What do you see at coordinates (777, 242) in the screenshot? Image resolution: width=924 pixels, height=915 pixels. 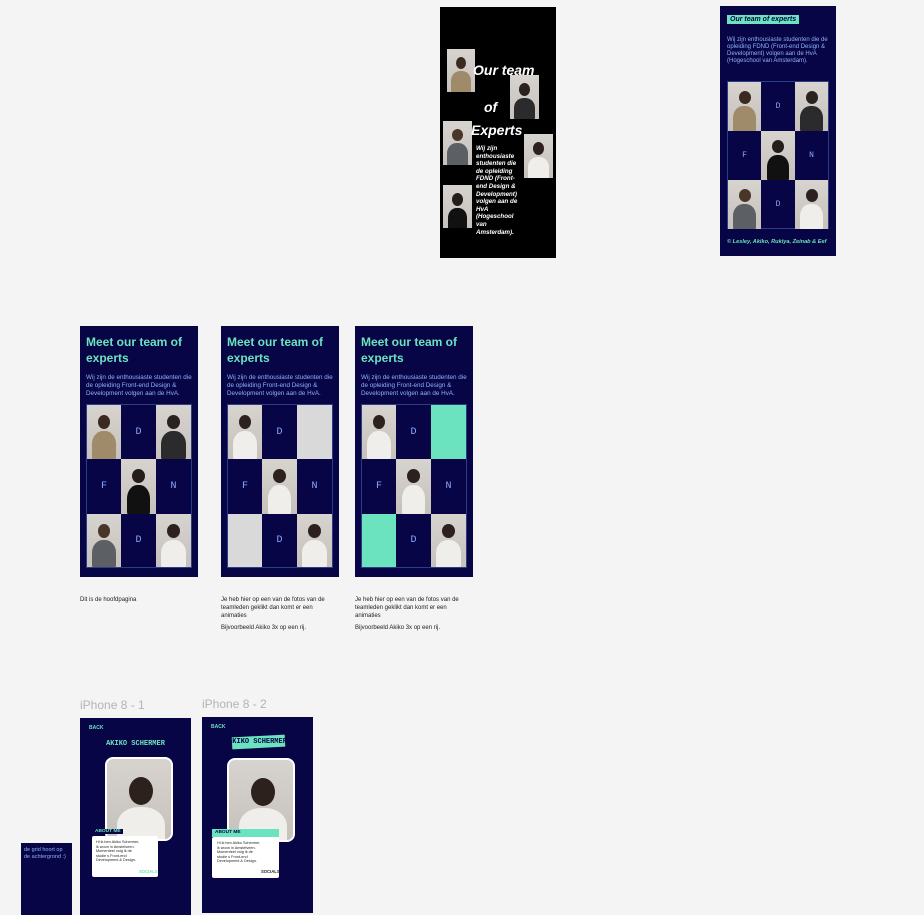 I see `team-footer: © Lesley, Akiko, Rukiya, Zeinab & Eef` at bounding box center [777, 242].